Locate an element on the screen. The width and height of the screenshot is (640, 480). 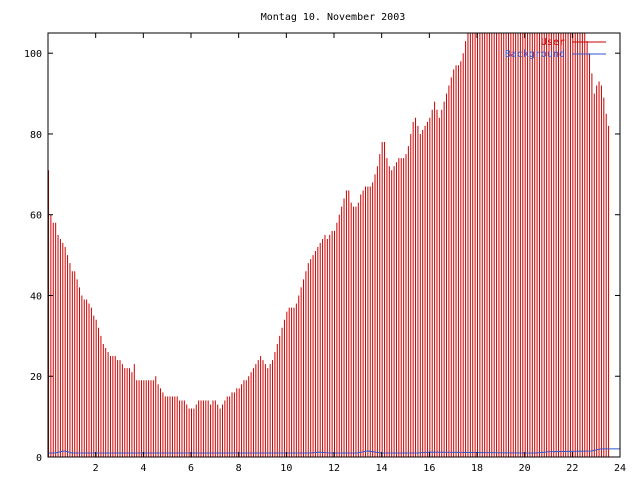
x-tick-label: 2 is located at coordinates (96, 468).